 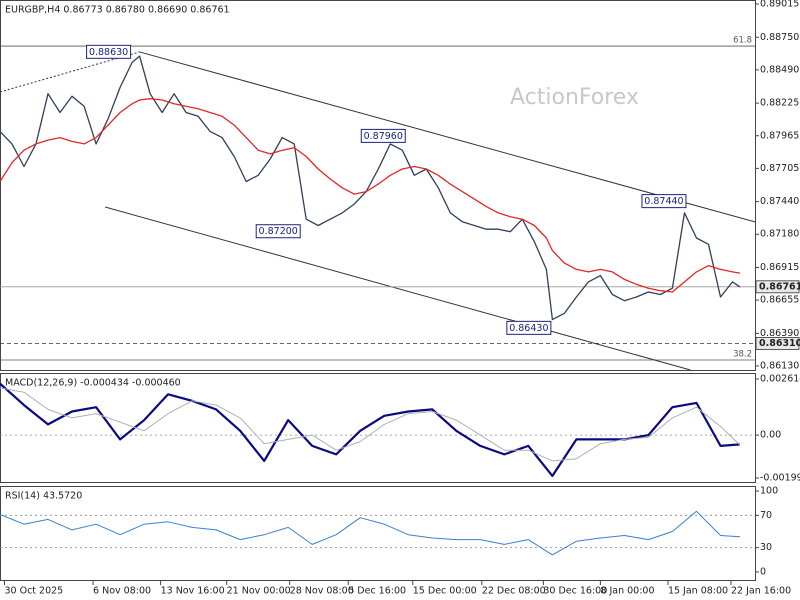 What do you see at coordinates (761, 591) in the screenshot?
I see `x-tick-label: 22 Jan 16:00` at bounding box center [761, 591].